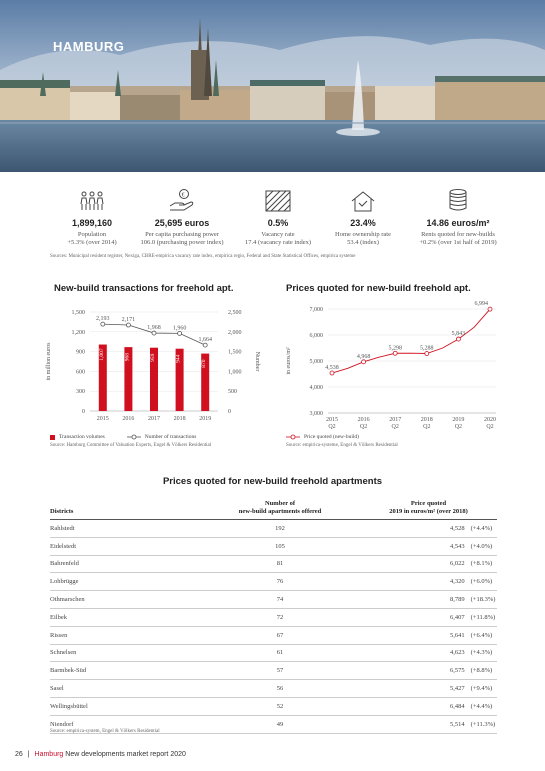 This screenshot has width=545, height=771. I want to click on district-cell: Othmarschen, so click(125, 599).